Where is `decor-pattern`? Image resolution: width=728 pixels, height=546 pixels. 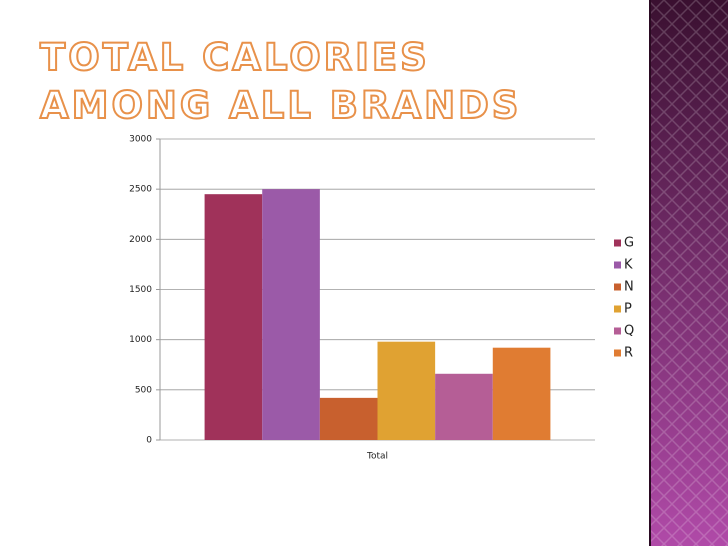 decor-pattern is located at coordinates (689, 273).